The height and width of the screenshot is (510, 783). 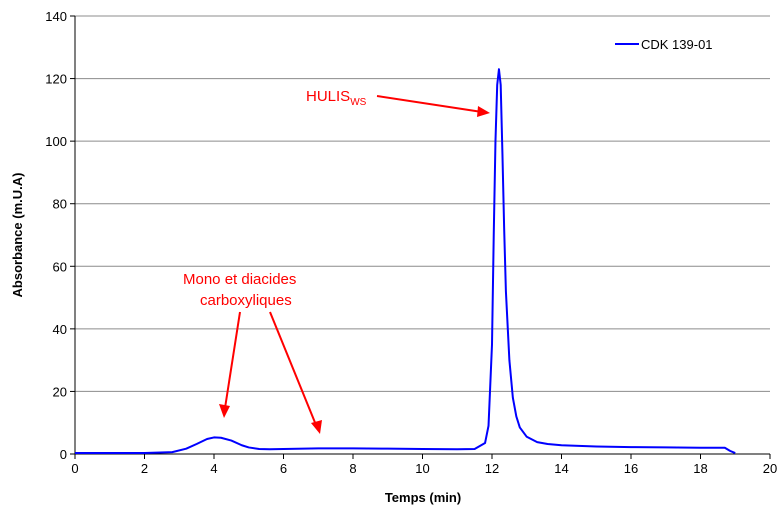 What do you see at coordinates (700, 468) in the screenshot?
I see `x-tick-label-18: 18` at bounding box center [700, 468].